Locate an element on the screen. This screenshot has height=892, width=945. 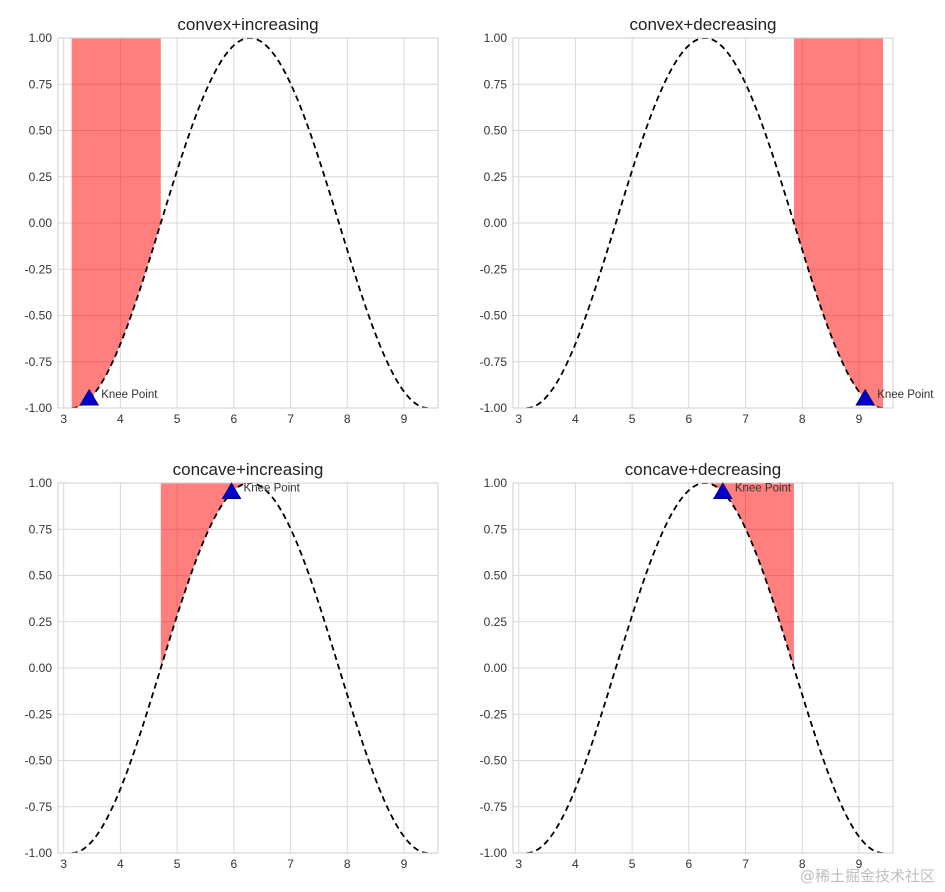
chart-title: concave+decreasing is located at coordinates (703, 469).